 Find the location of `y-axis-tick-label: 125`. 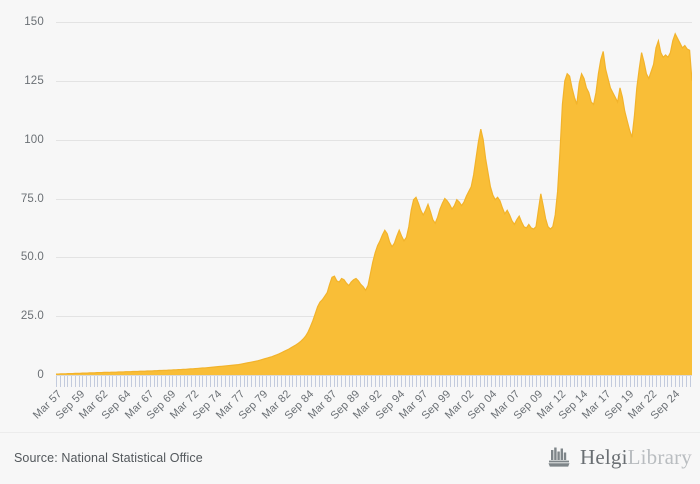

y-axis-tick-label: 125 is located at coordinates (34, 80).